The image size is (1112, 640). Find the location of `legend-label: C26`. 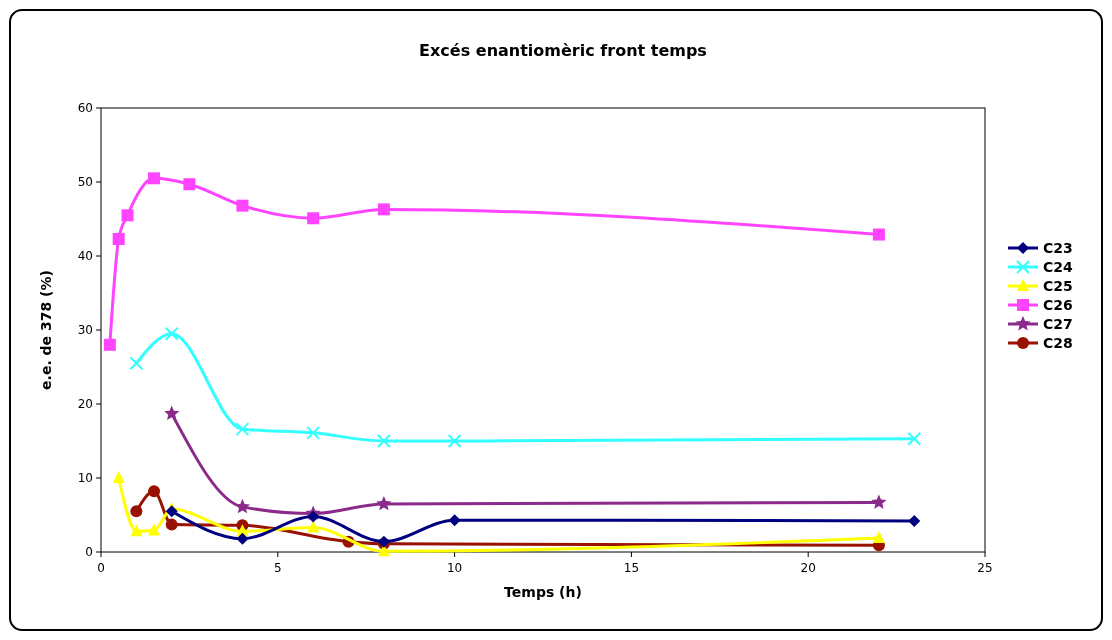

legend-label: C26 is located at coordinates (1058, 305).